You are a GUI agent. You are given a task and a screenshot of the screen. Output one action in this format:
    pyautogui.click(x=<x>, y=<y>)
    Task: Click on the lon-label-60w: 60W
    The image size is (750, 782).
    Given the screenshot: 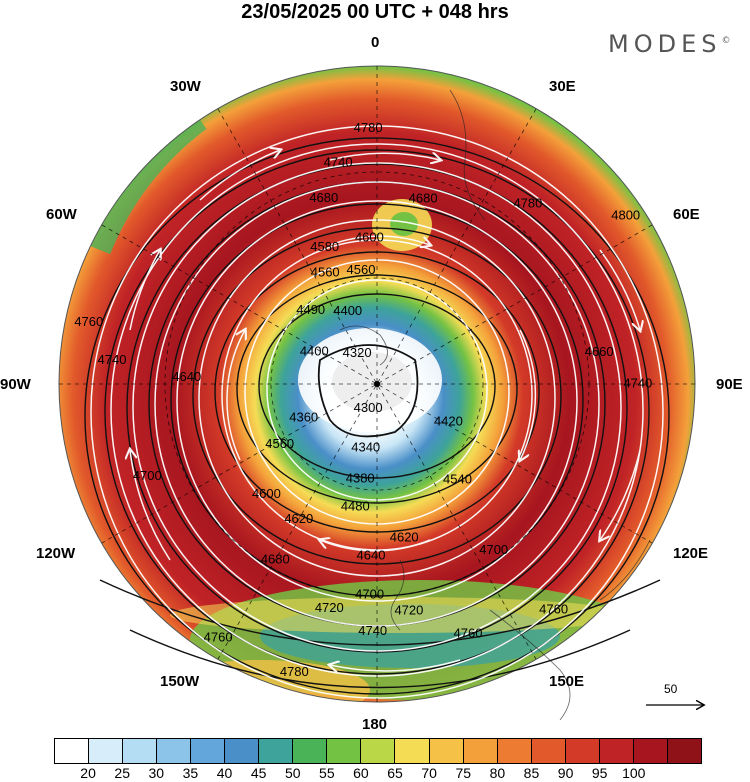 What is the action you would take?
    pyautogui.click(x=61, y=214)
    